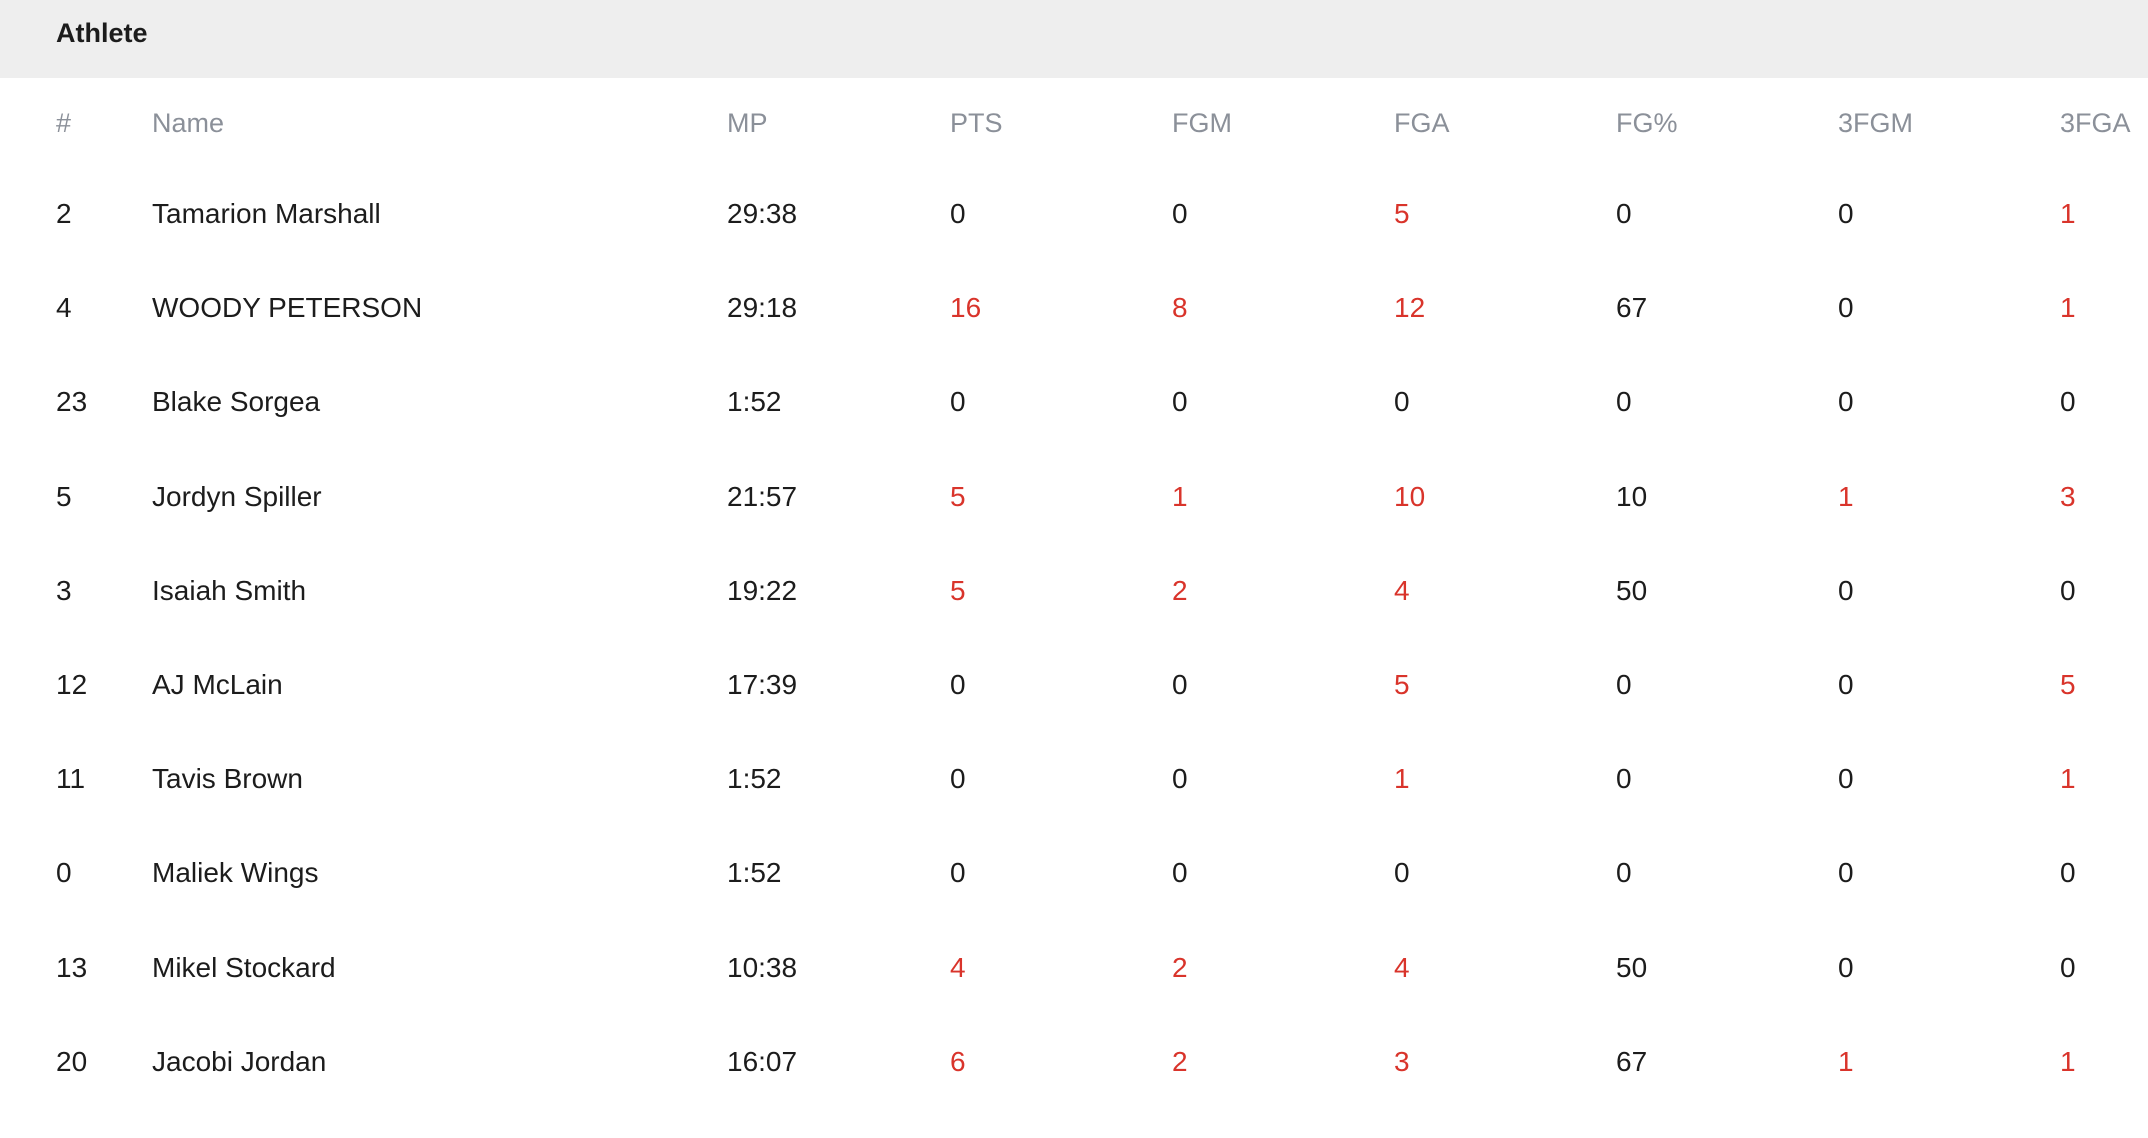  Describe the element at coordinates (1632, 496) in the screenshot. I see `cell-fg-pct: 10` at that location.